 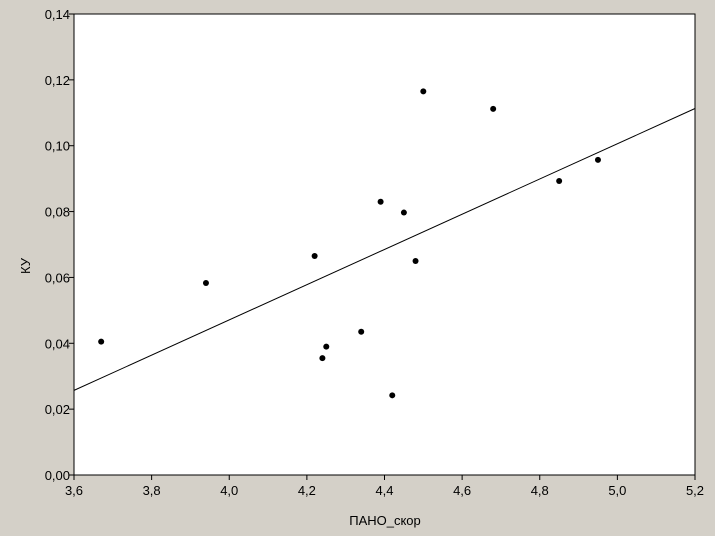 What do you see at coordinates (57, 14) in the screenshot?
I see `y-tick-label: 0,14` at bounding box center [57, 14].